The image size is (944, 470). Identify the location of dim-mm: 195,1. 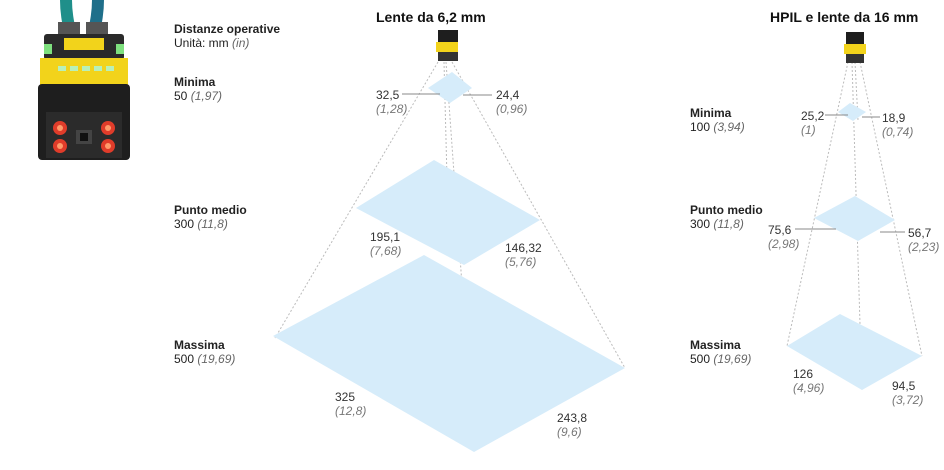
(385, 237).